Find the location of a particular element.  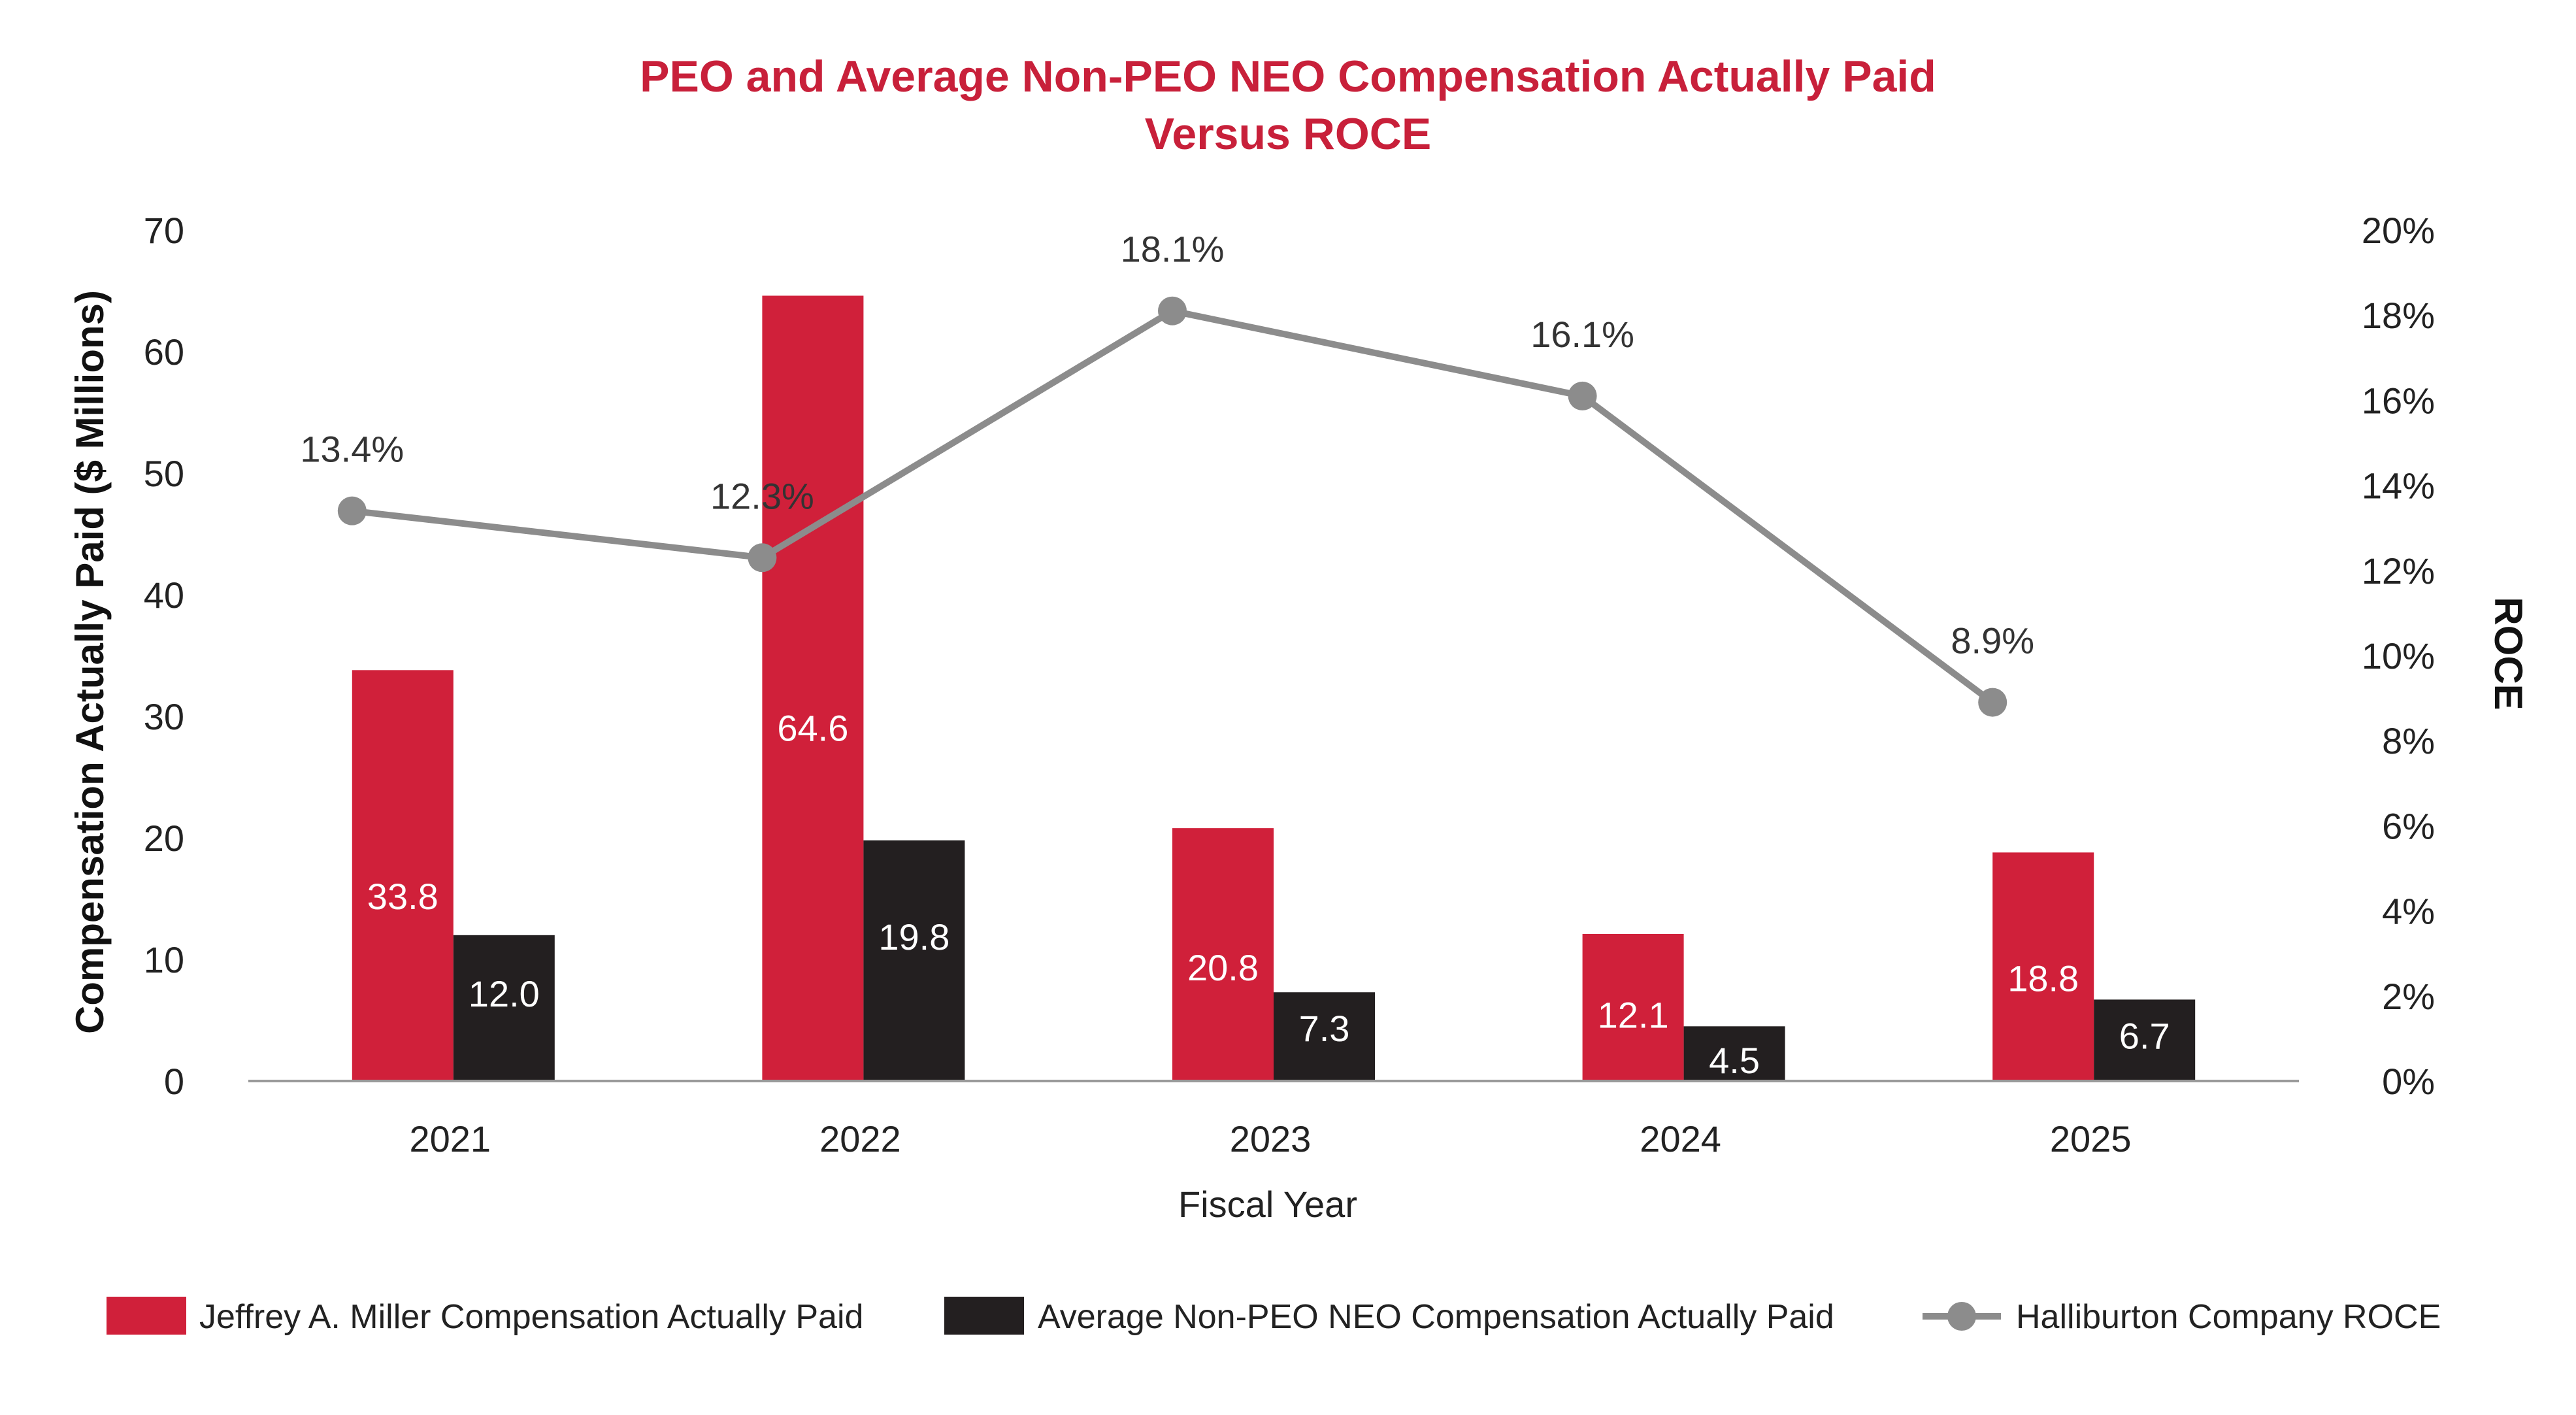

bar-data-label: 20.8 is located at coordinates (1223, 967).